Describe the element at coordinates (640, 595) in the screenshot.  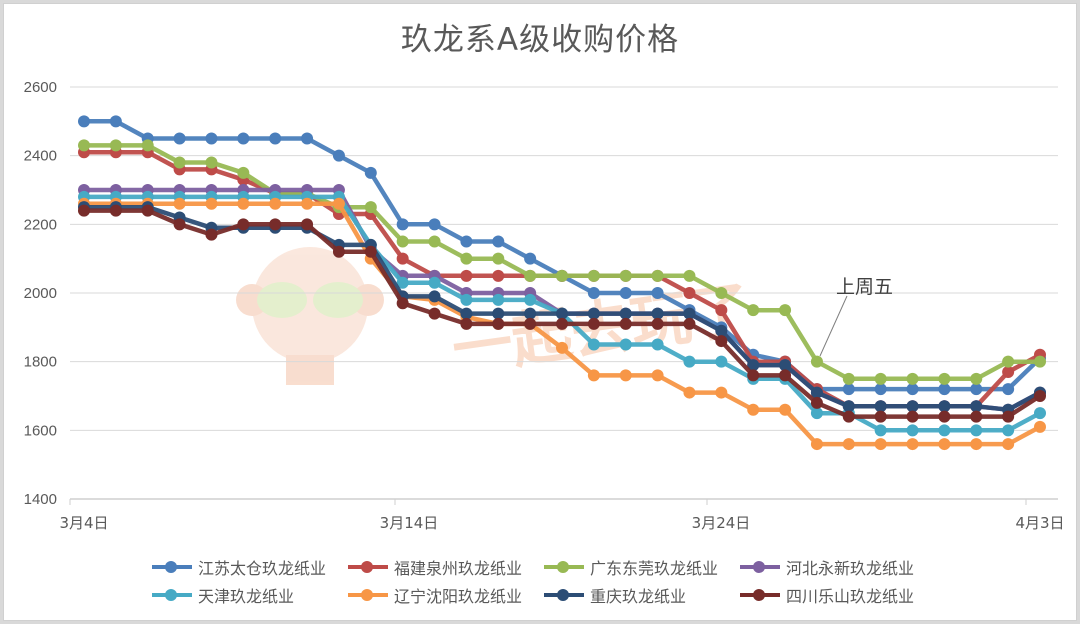
I see `legend-item: 重庆玖龙纸业` at that location.